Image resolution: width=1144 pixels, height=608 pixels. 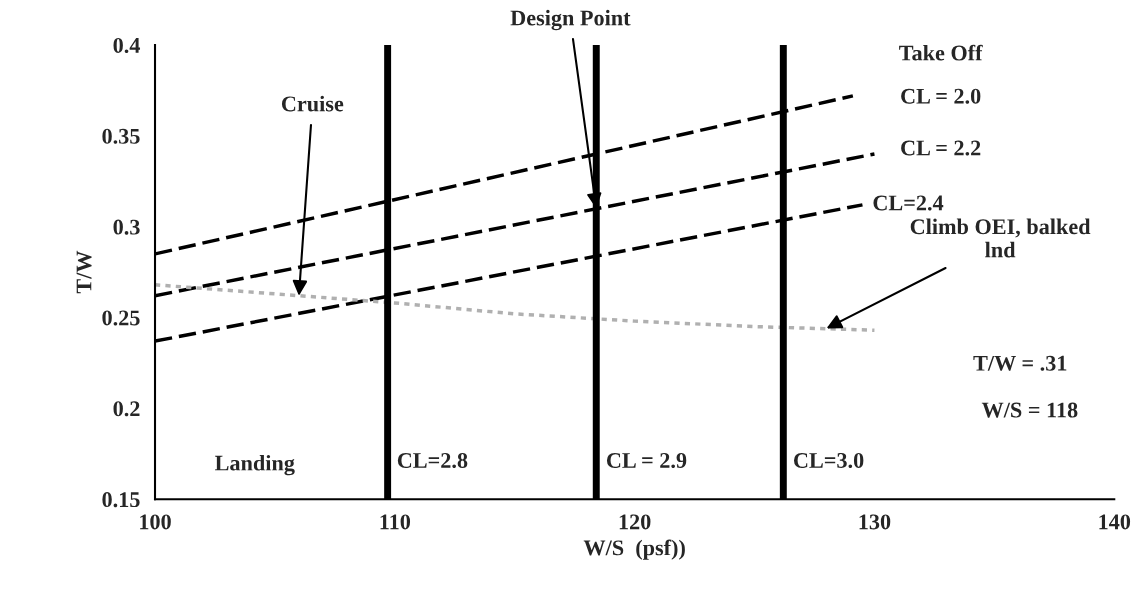 What do you see at coordinates (432, 460) in the screenshot?
I see `annotation: CL=2.8` at bounding box center [432, 460].